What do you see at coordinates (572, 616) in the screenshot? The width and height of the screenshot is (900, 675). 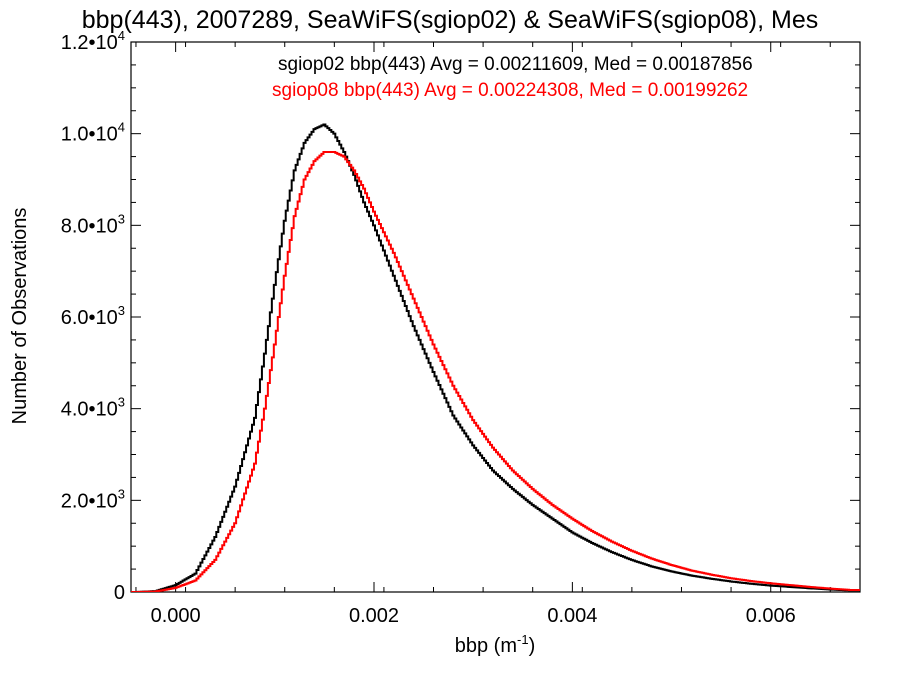 I see `x-tick-label-2: 0.004` at bounding box center [572, 616].